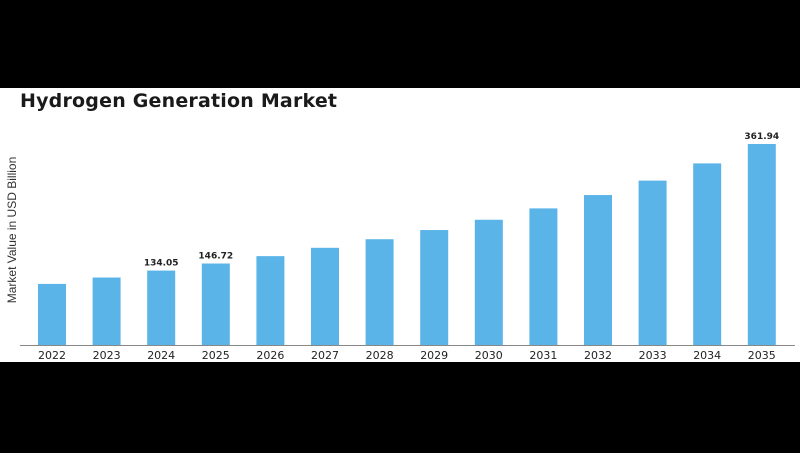 This screenshot has width=800, height=453. I want to click on bar-2027, so click(325, 296).